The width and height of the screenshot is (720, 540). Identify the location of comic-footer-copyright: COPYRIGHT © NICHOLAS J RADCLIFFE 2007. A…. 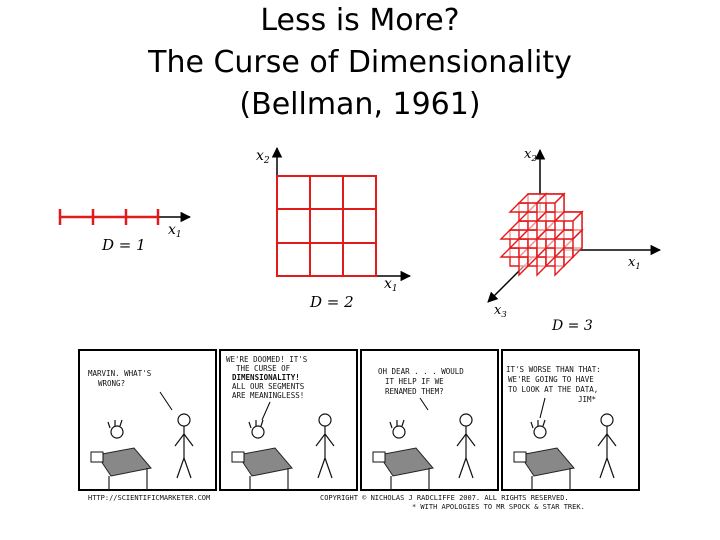
(444, 498).